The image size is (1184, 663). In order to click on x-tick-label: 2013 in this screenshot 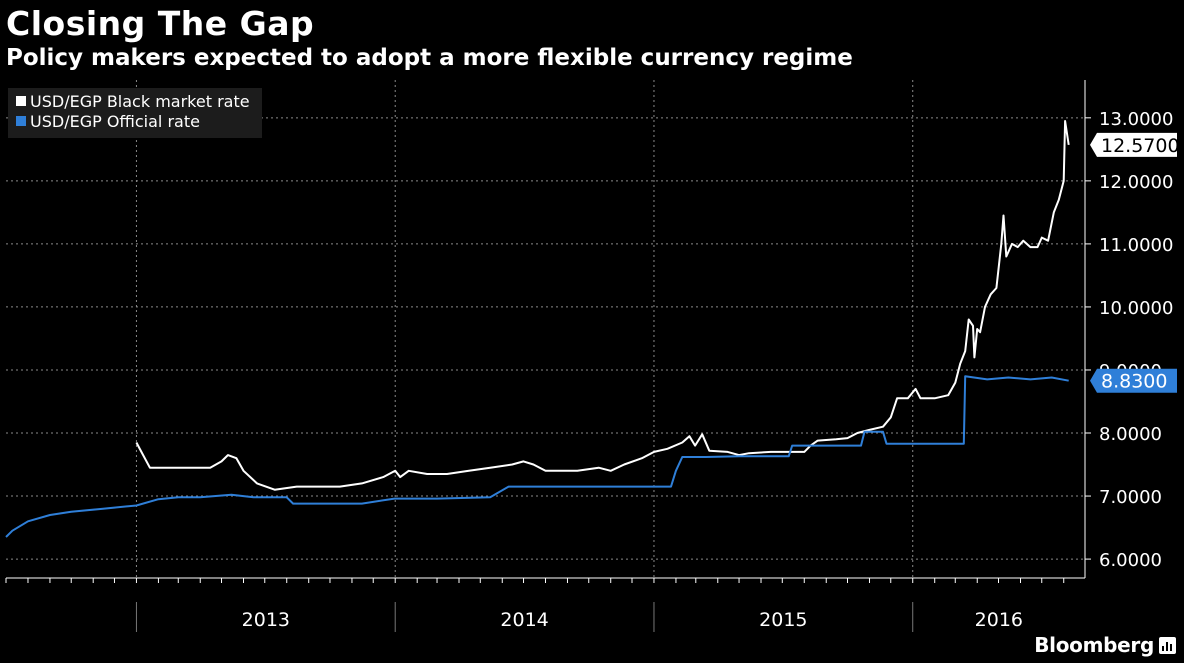, I will do `click(266, 620)`.